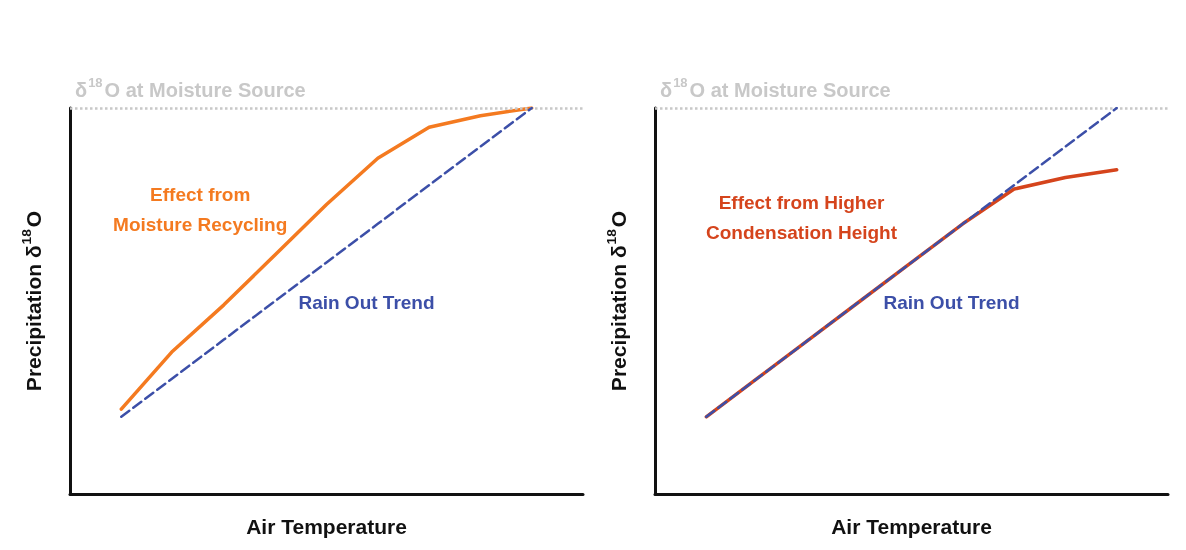 This screenshot has height=550, width=1186. Describe the element at coordinates (200, 210) in the screenshot. I see `series-label: Effect from Moisture Recycling` at that location.